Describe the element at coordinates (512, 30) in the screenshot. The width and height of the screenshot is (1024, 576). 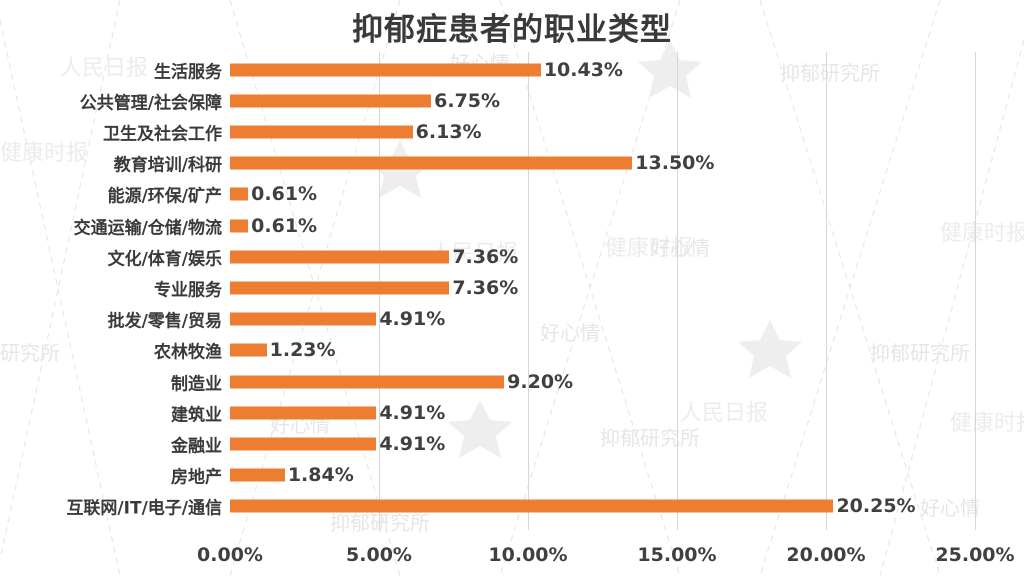
I see `chart-title: 抑郁症患者的职业类型` at that location.